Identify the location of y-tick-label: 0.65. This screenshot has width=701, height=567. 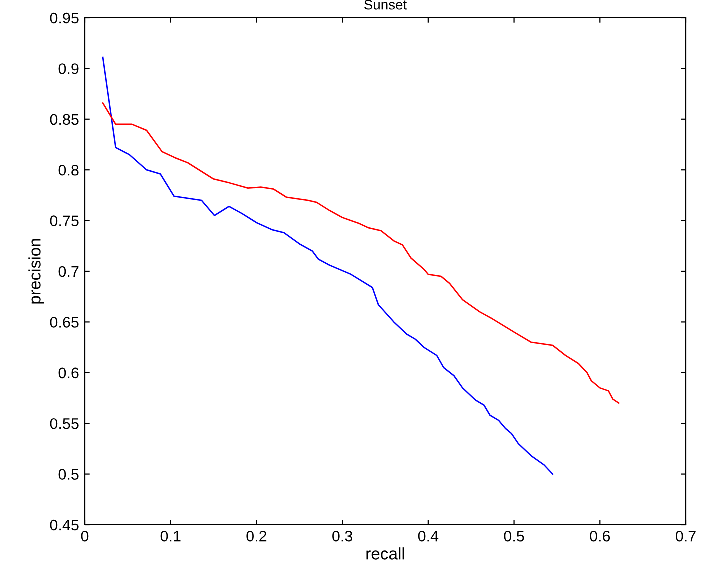
(64, 322).